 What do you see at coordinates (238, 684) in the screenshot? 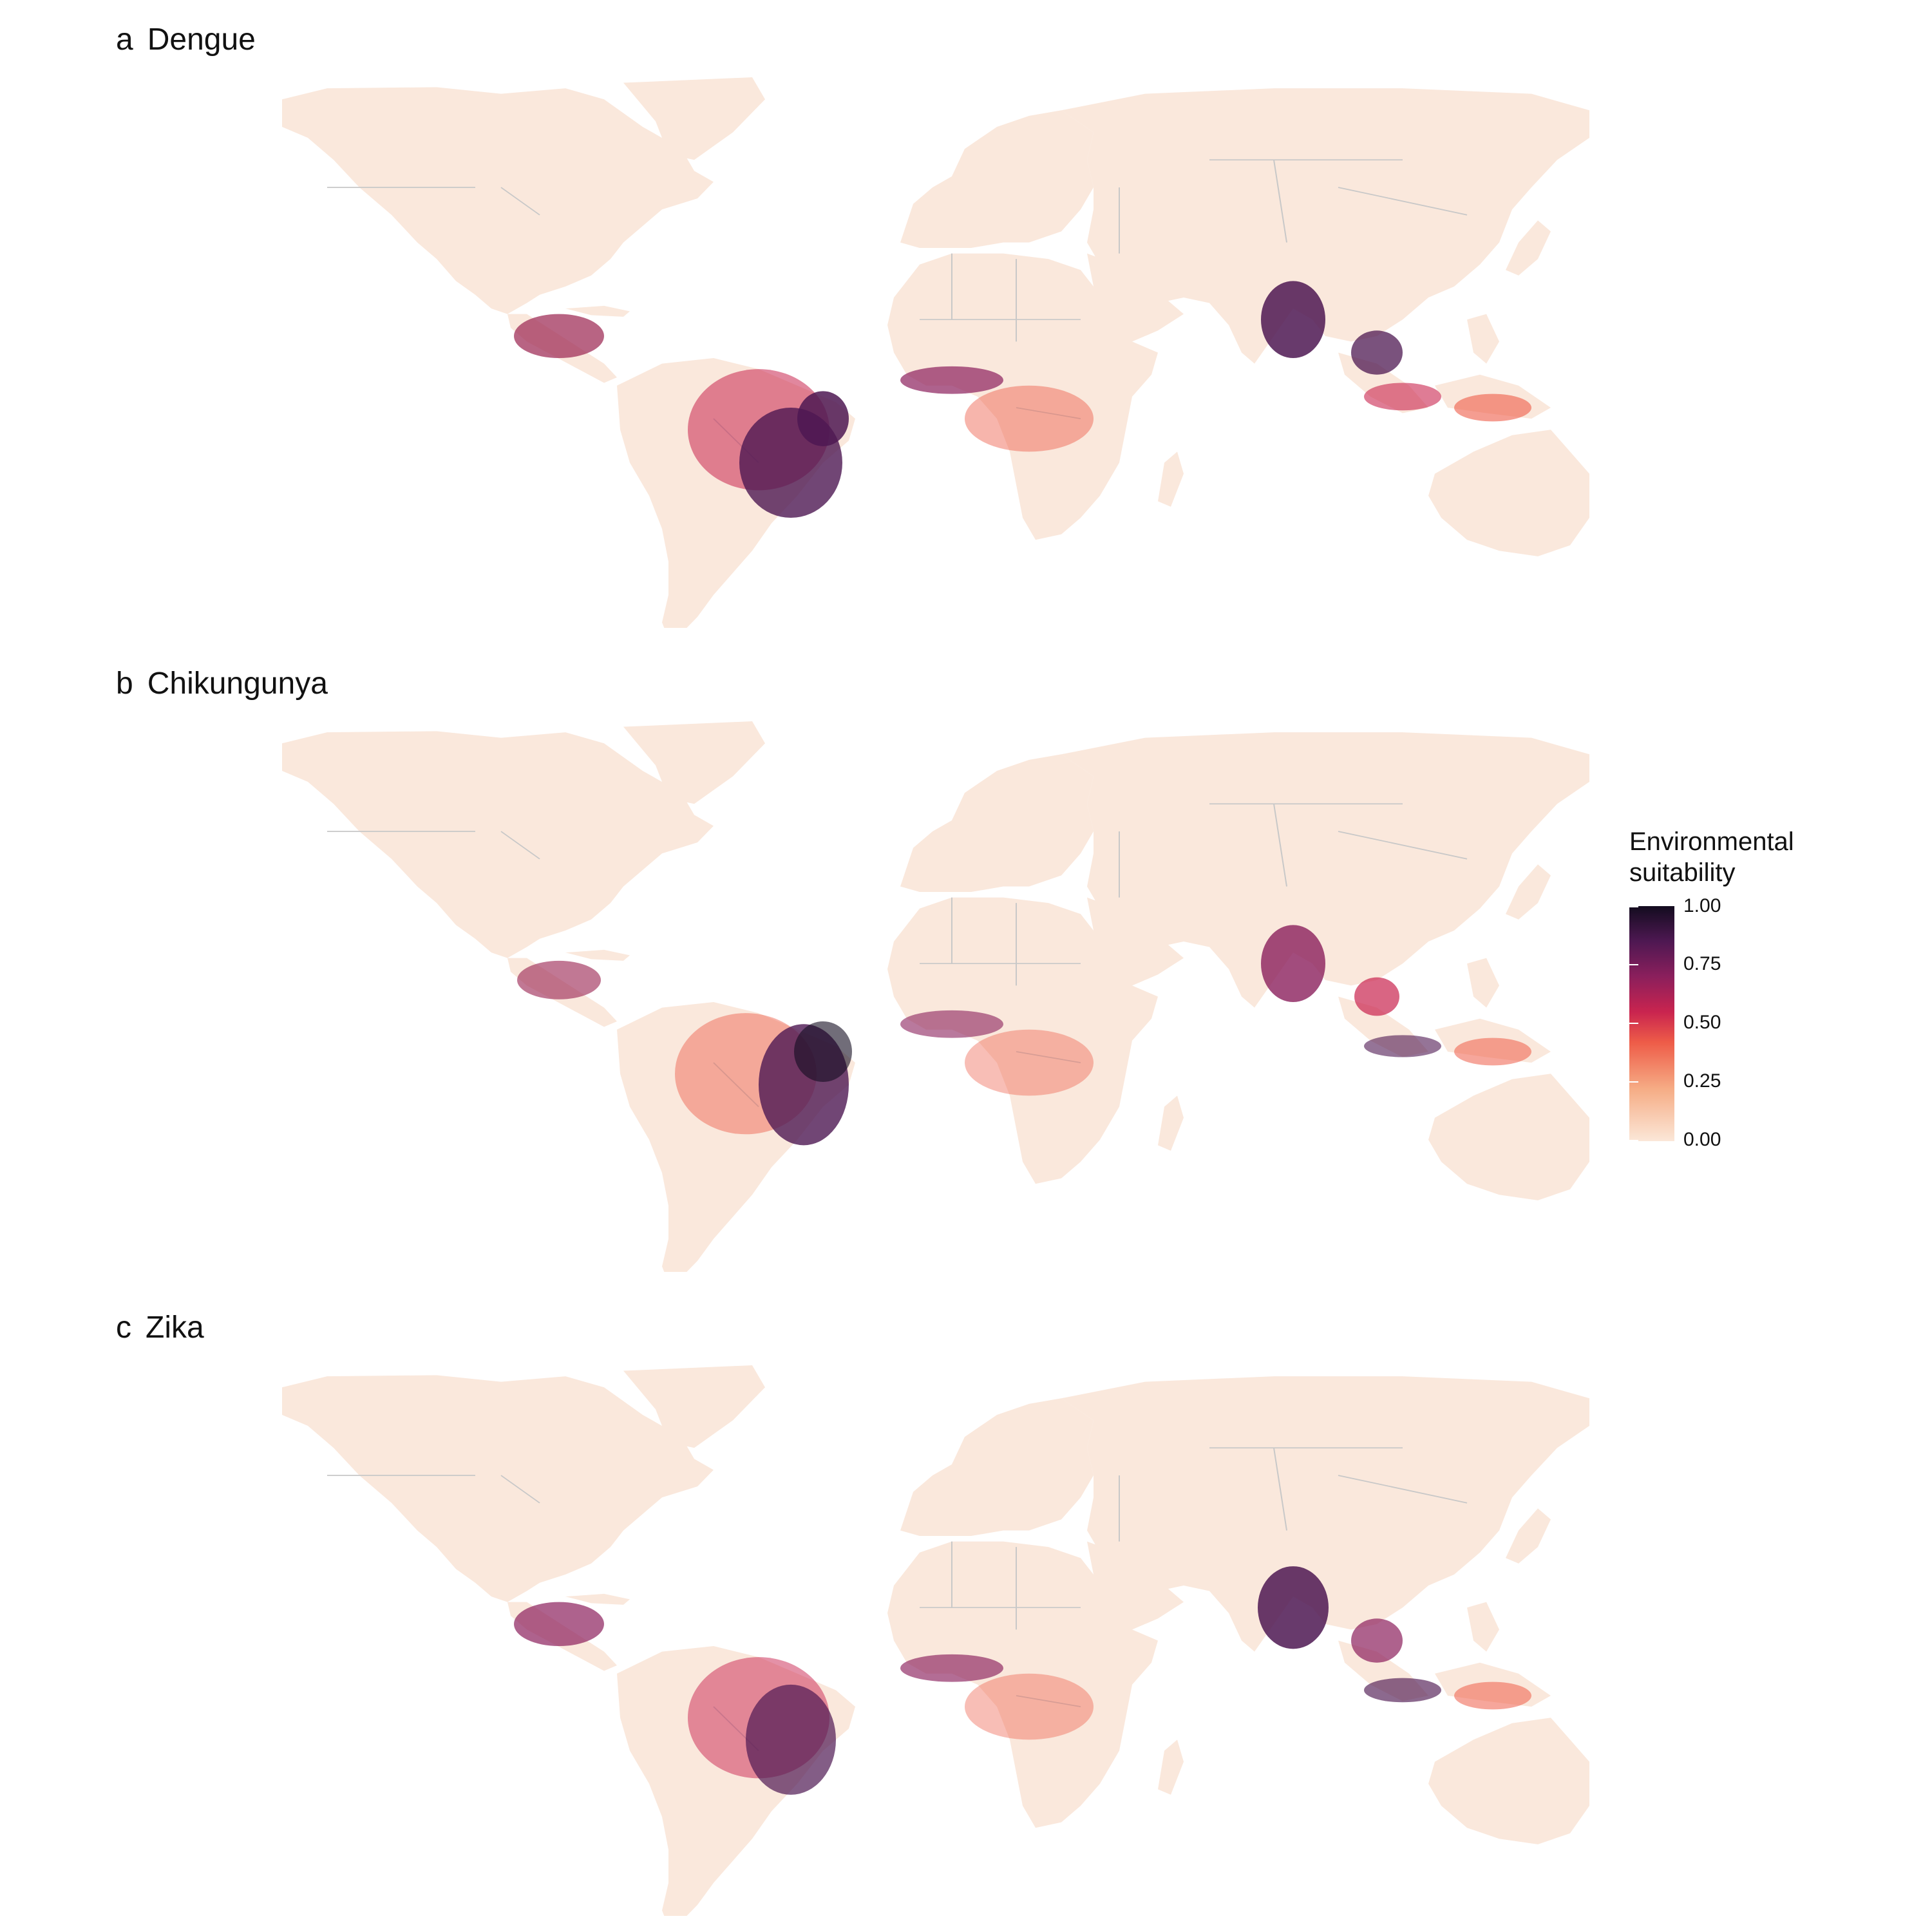
I see `panel-label: Chikungunya` at bounding box center [238, 684].